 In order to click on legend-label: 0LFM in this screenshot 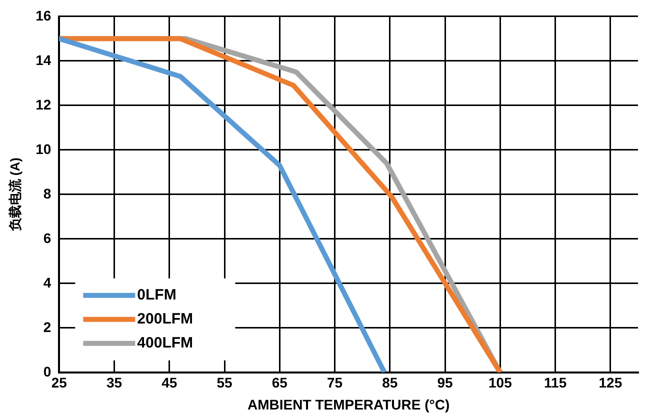, I will do `click(156, 295)`.